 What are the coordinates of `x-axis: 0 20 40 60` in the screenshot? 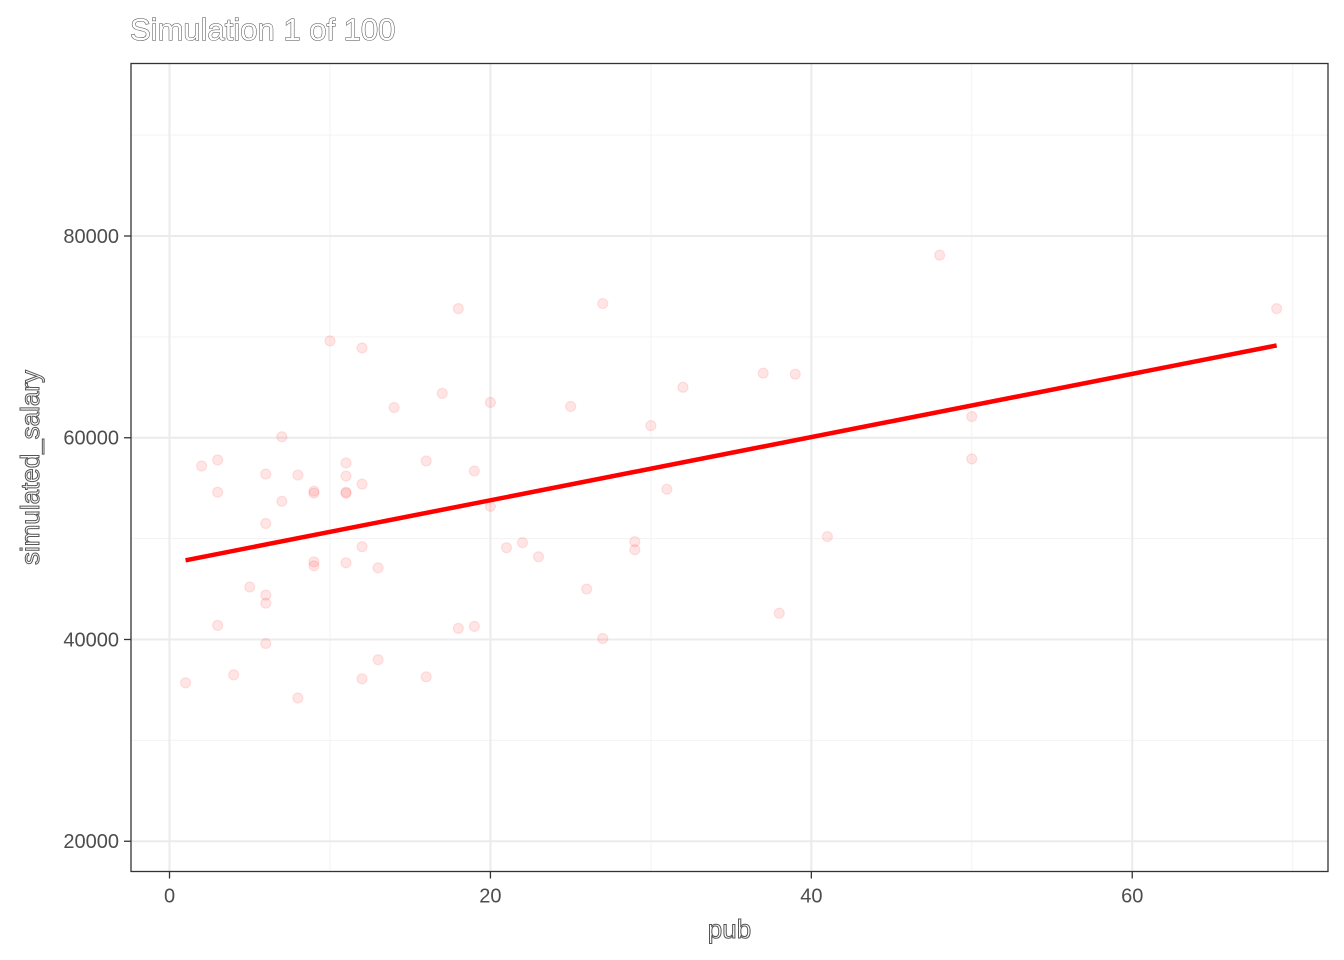 It's located at (653, 889).